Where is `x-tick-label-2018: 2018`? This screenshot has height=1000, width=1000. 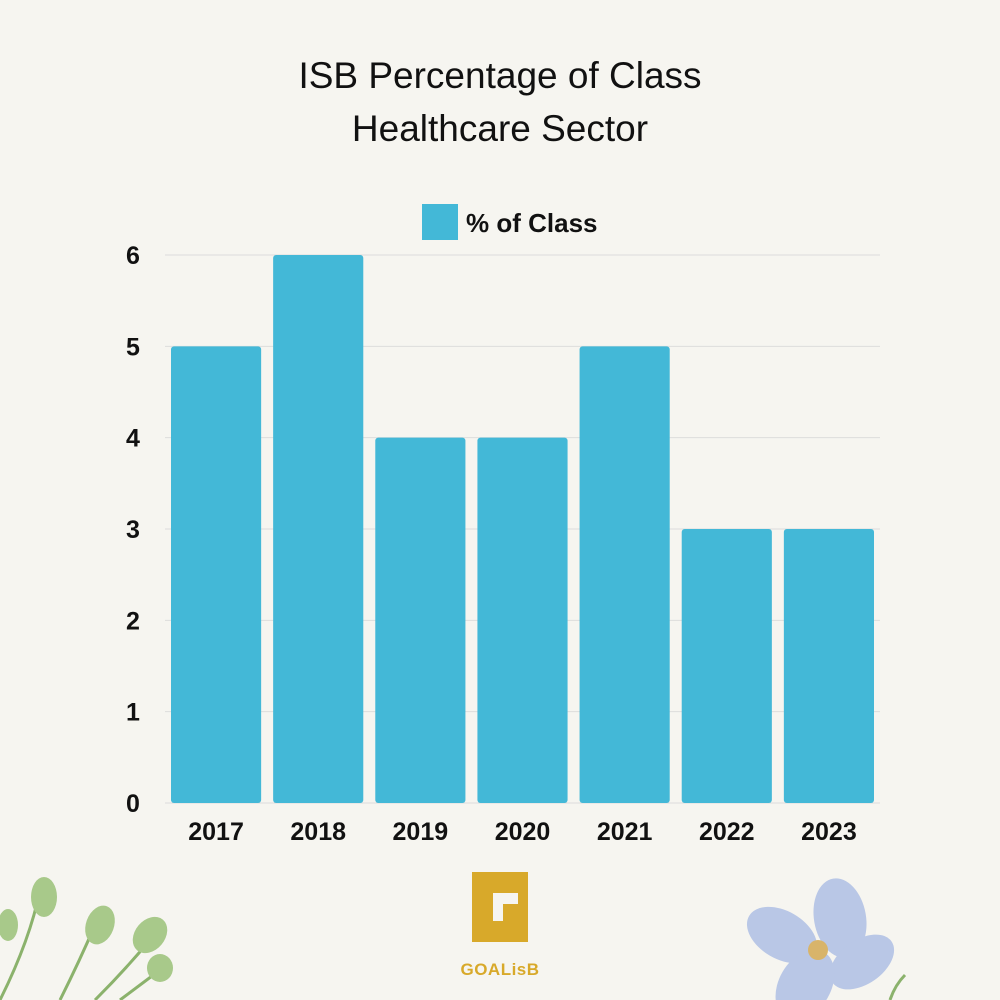
x-tick-label-2018: 2018 is located at coordinates (318, 832).